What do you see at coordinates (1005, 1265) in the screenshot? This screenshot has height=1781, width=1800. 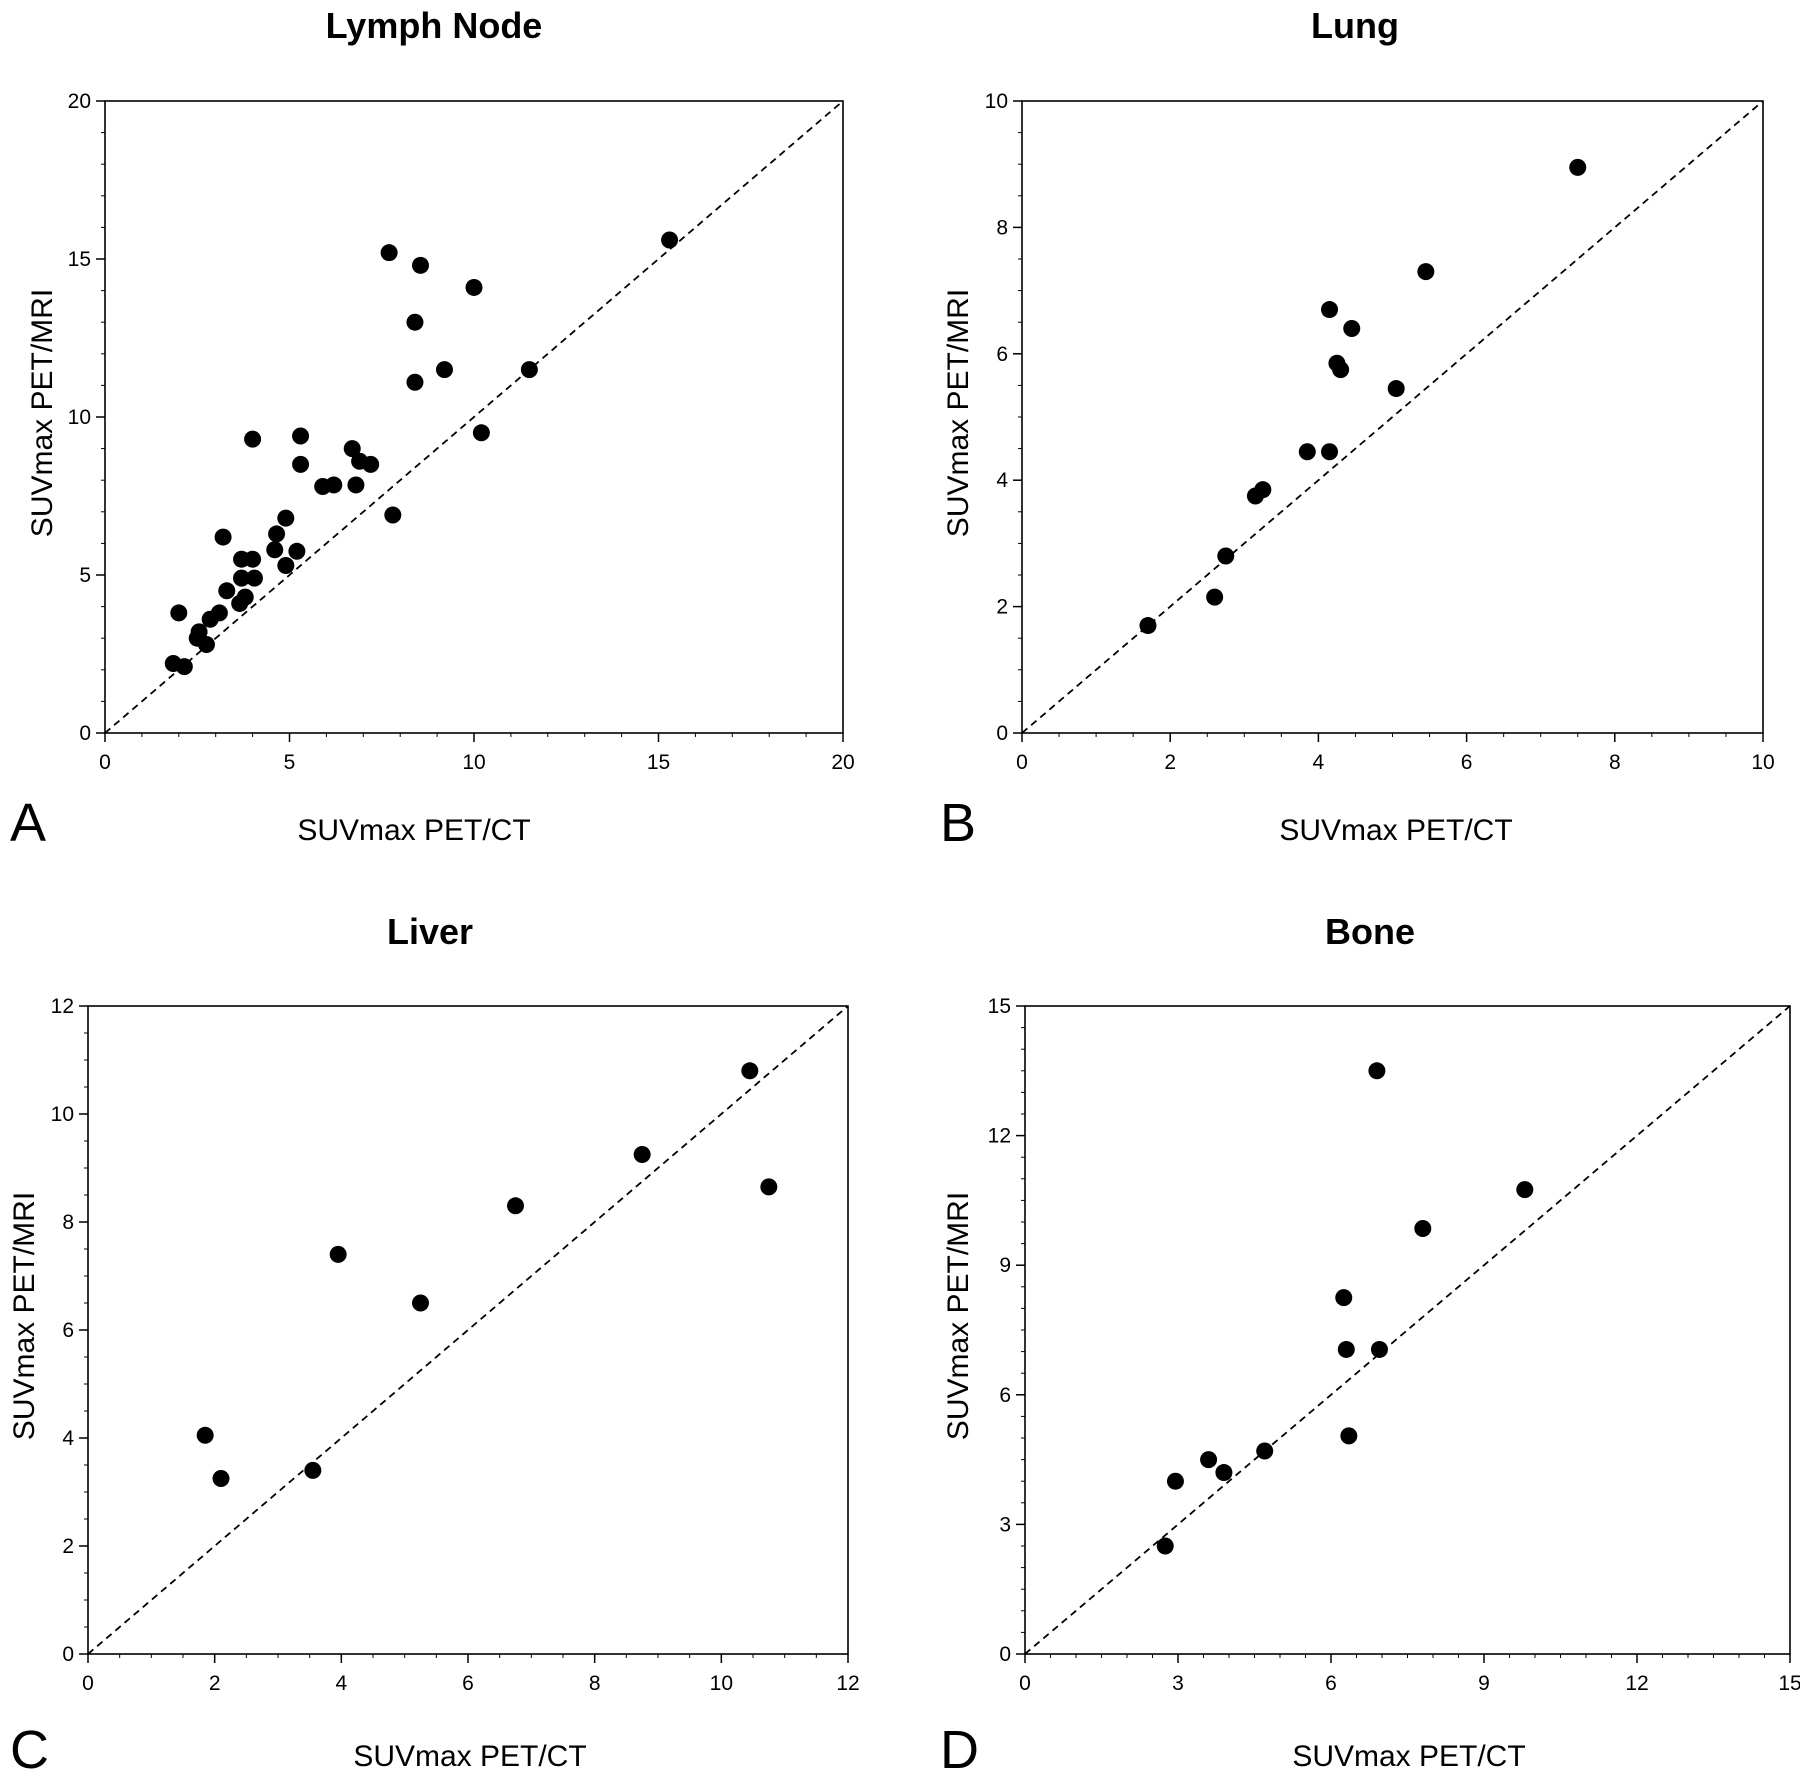 I see `y-tick-label: 9` at bounding box center [1005, 1265].